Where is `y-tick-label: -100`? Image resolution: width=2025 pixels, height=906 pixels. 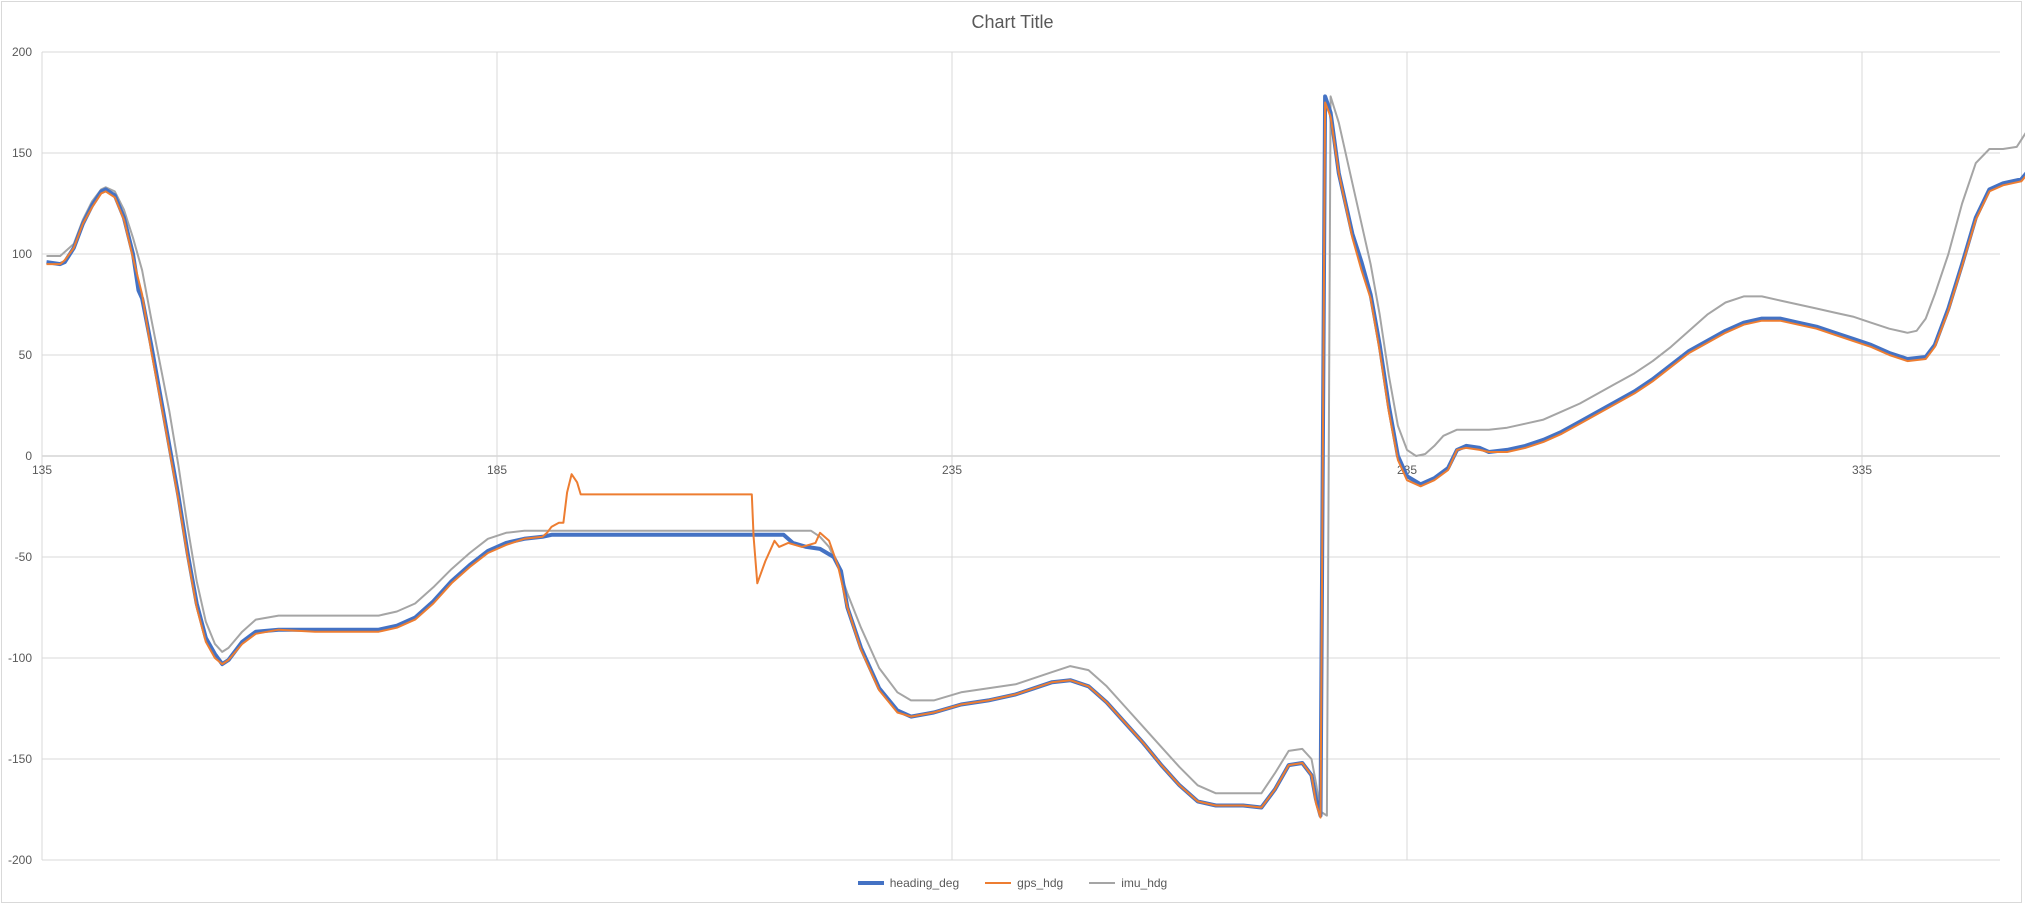
y-tick-label: -100 is located at coordinates (20, 658).